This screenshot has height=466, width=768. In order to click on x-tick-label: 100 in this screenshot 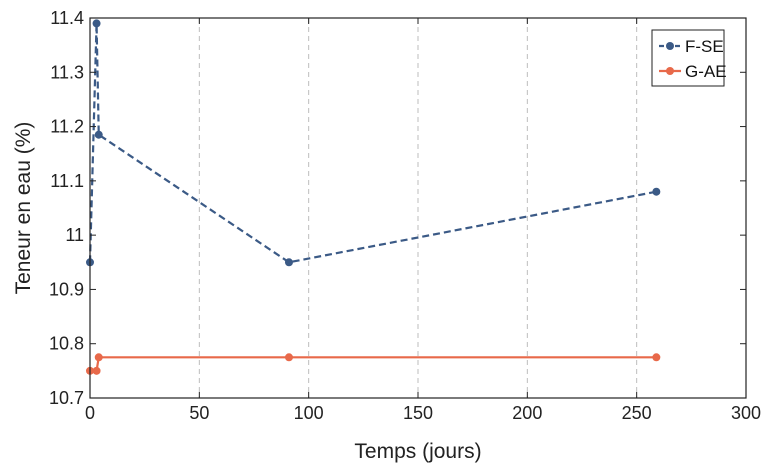, I will do `click(309, 413)`.